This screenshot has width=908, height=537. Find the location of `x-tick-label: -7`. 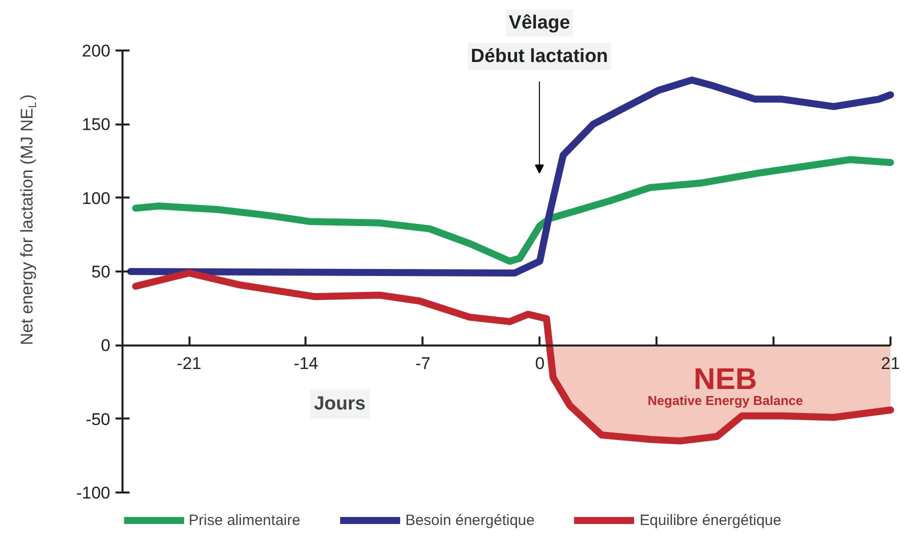

x-tick-label: -7 is located at coordinates (422, 364).